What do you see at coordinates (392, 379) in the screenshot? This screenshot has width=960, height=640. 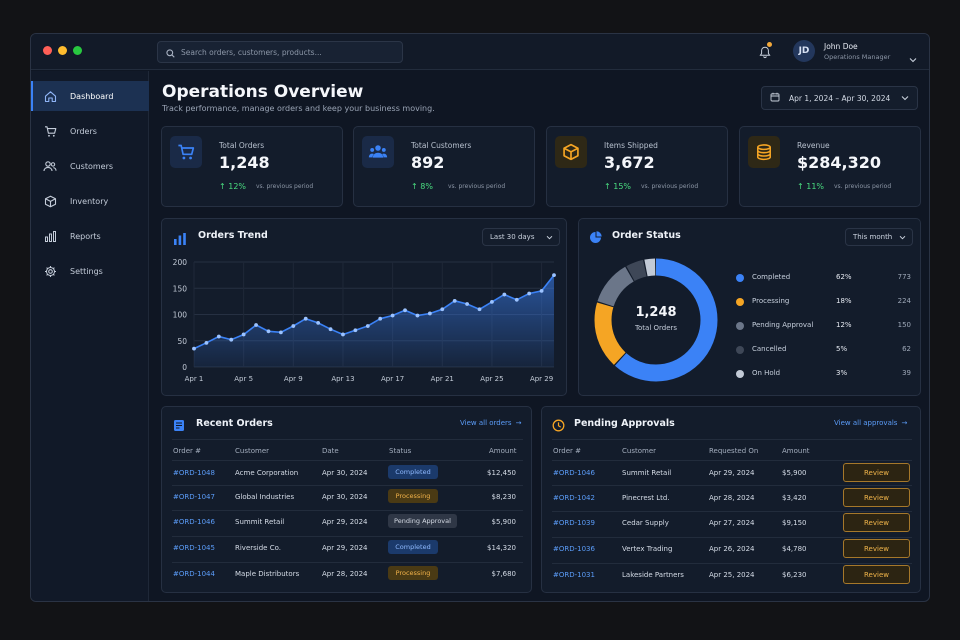 I see `x-tick-label: Apr 17` at bounding box center [392, 379].